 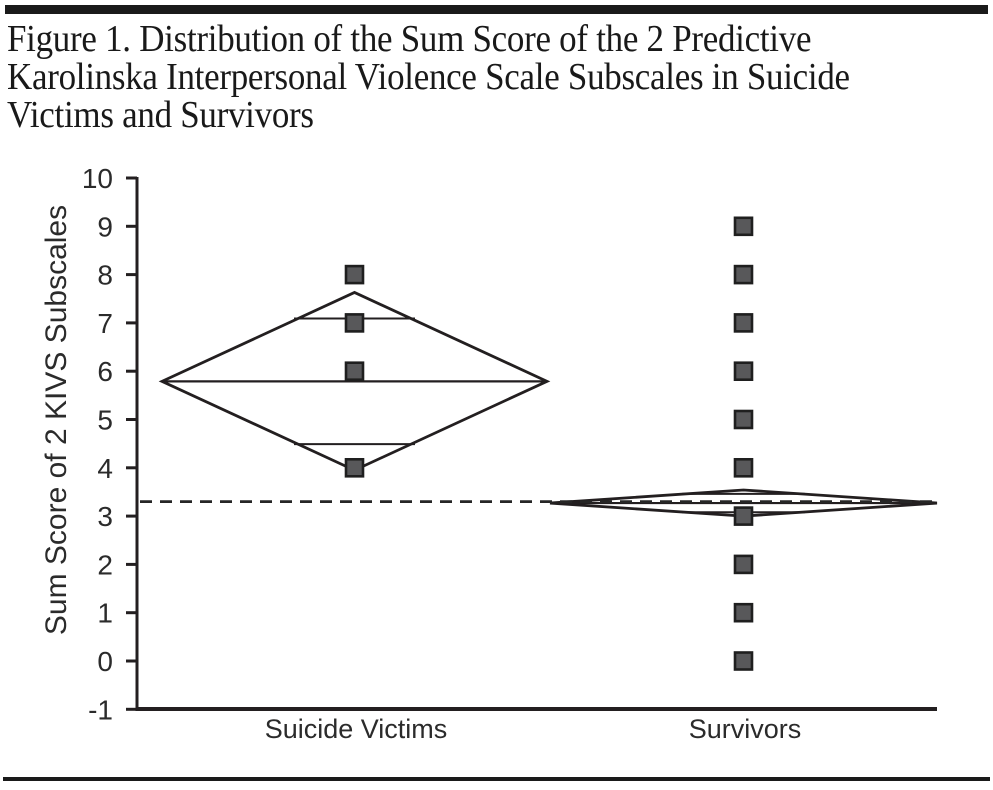 I want to click on x-category-label-survivors: Survivors, so click(x=745, y=729).